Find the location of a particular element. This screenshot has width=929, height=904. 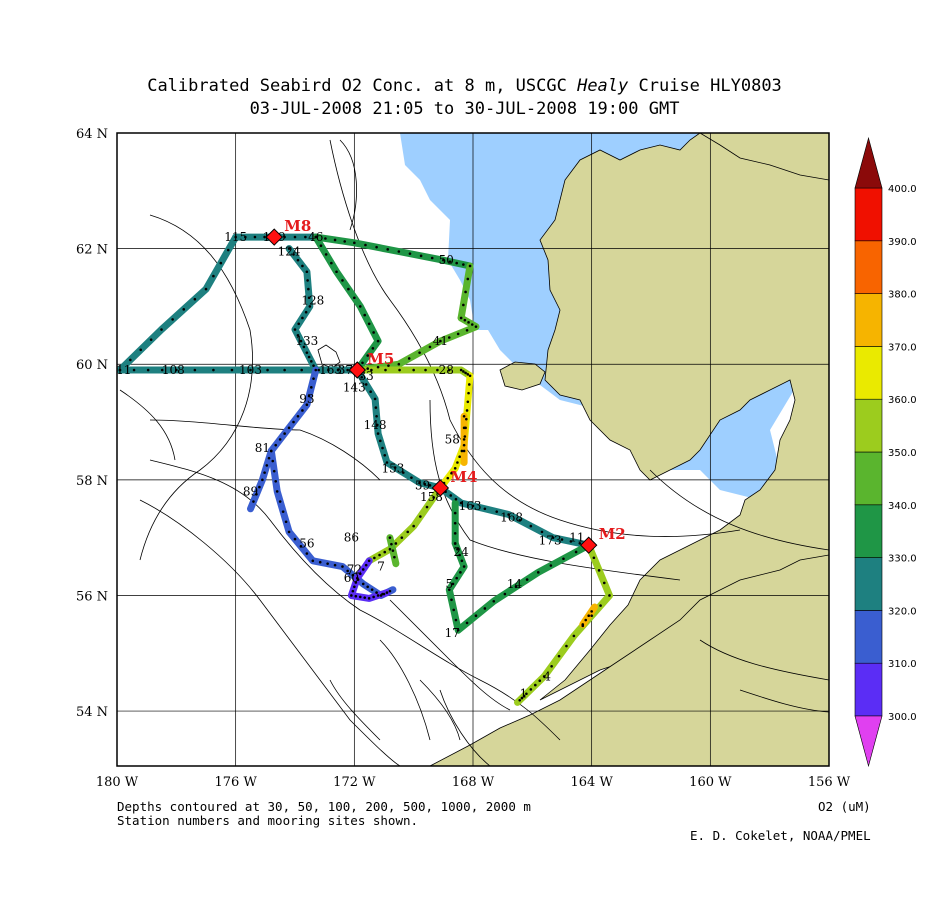

moorings: M8 M5 M4 M2 is located at coordinates (445, 385).